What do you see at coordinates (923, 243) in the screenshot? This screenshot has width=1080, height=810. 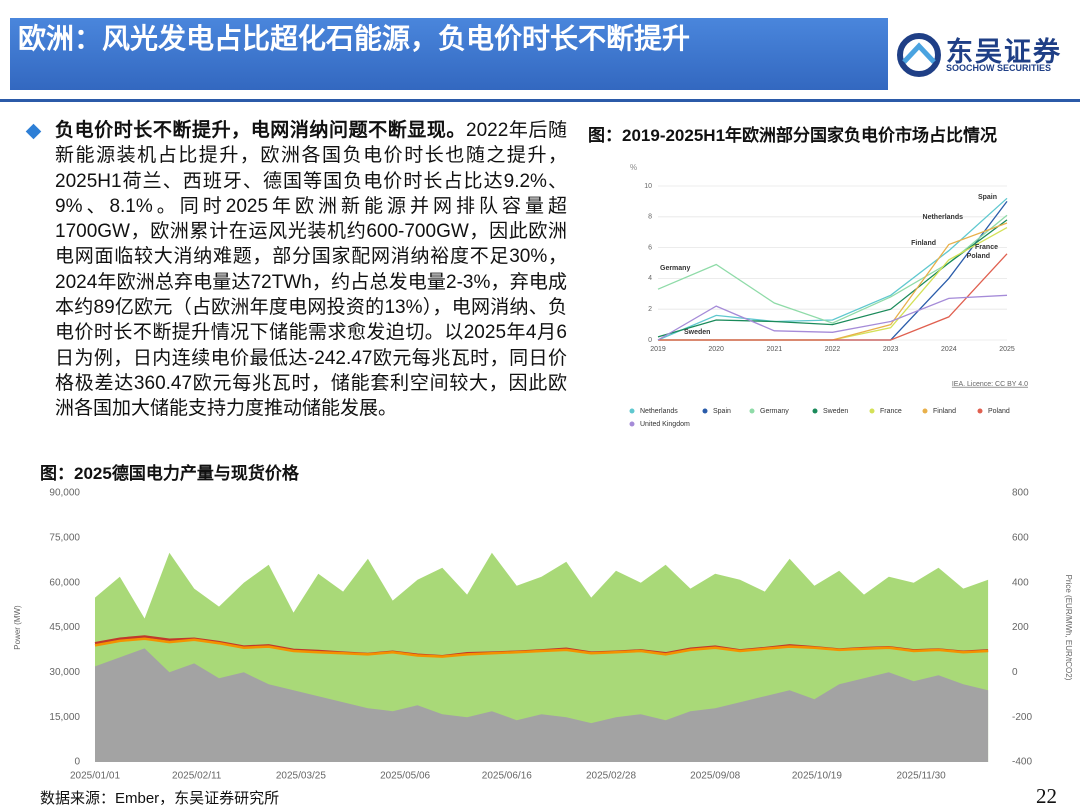 I see `series-annotation: Finland` at bounding box center [923, 243].